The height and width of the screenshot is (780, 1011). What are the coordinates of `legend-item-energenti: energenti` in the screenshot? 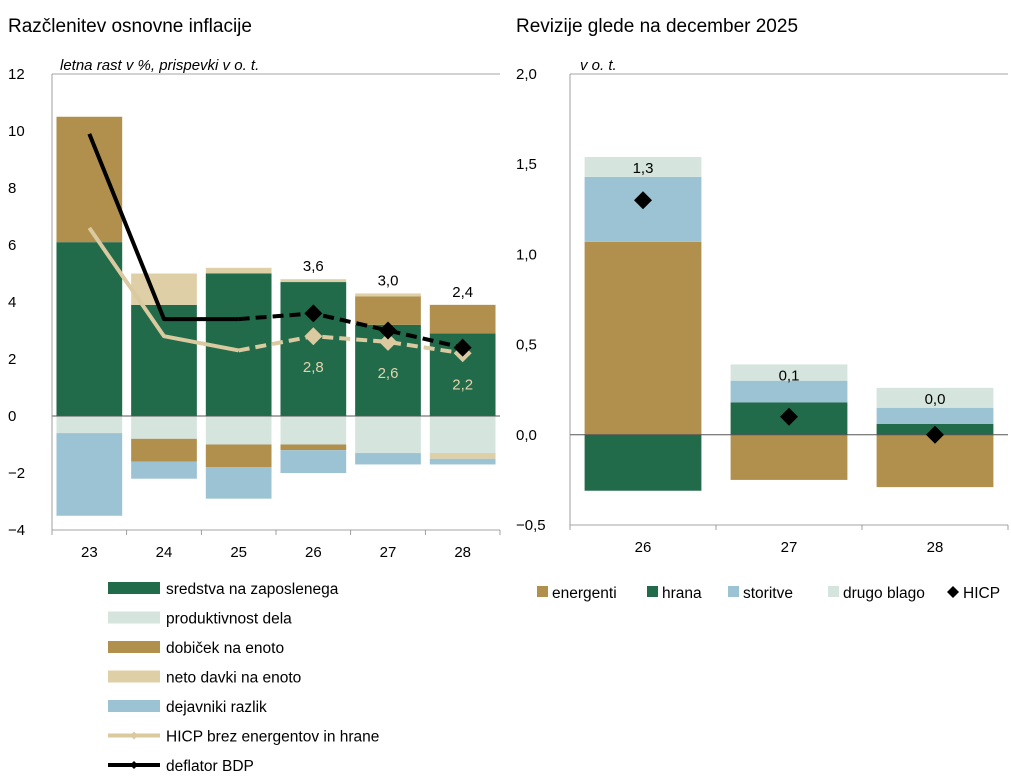 It's located at (577, 593).